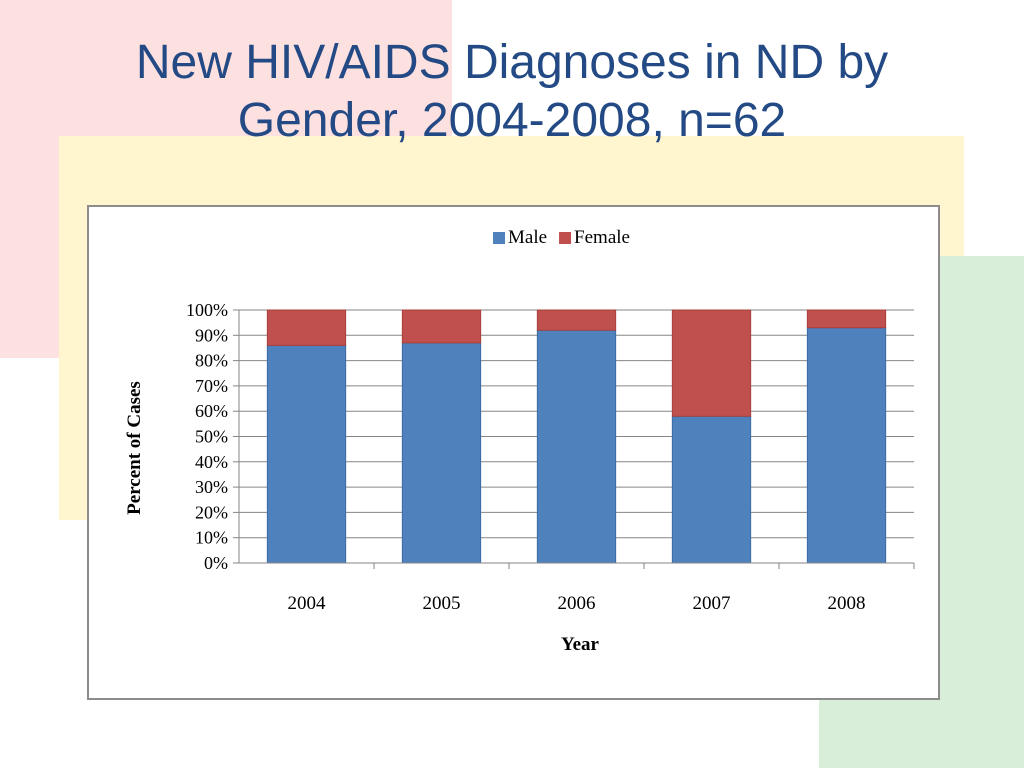 Image resolution: width=1024 pixels, height=768 pixels. I want to click on legend-swatch-female, so click(565, 238).